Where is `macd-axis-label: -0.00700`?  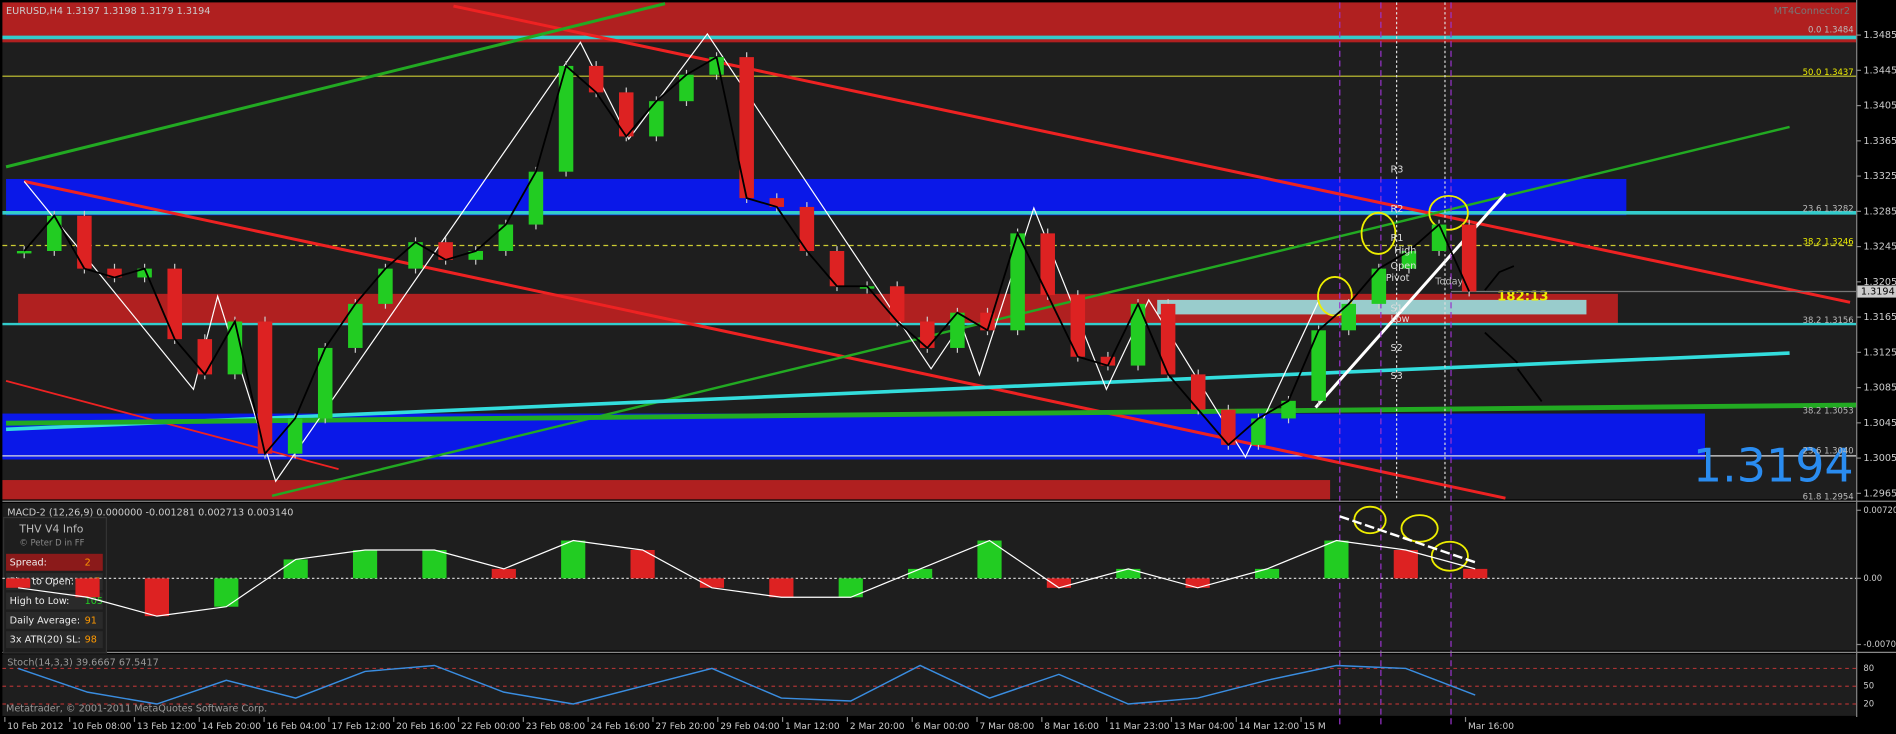 macd-axis-label: -0.00700 is located at coordinates (1879, 644).